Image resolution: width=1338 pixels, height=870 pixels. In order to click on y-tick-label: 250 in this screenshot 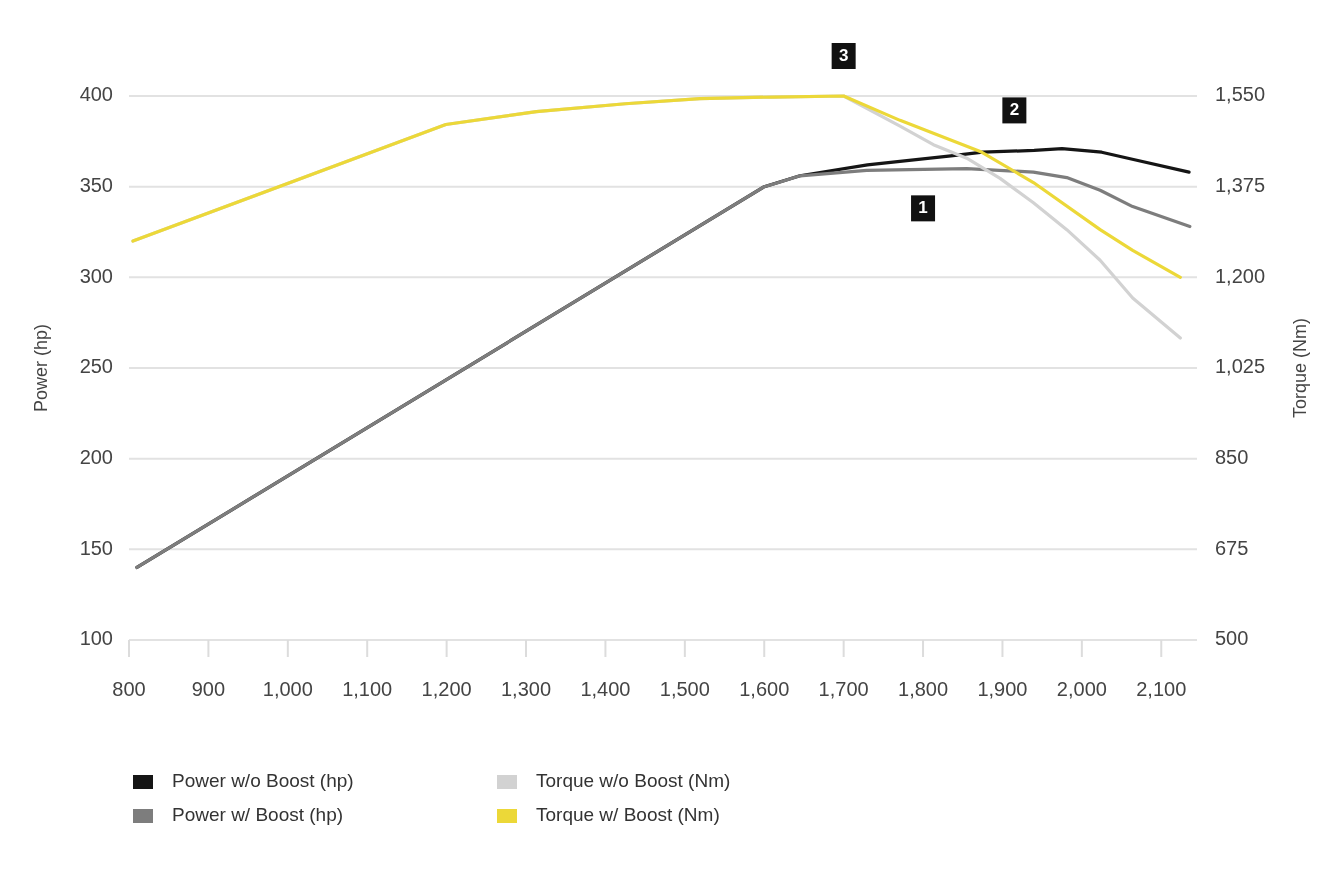, I will do `click(96, 366)`.